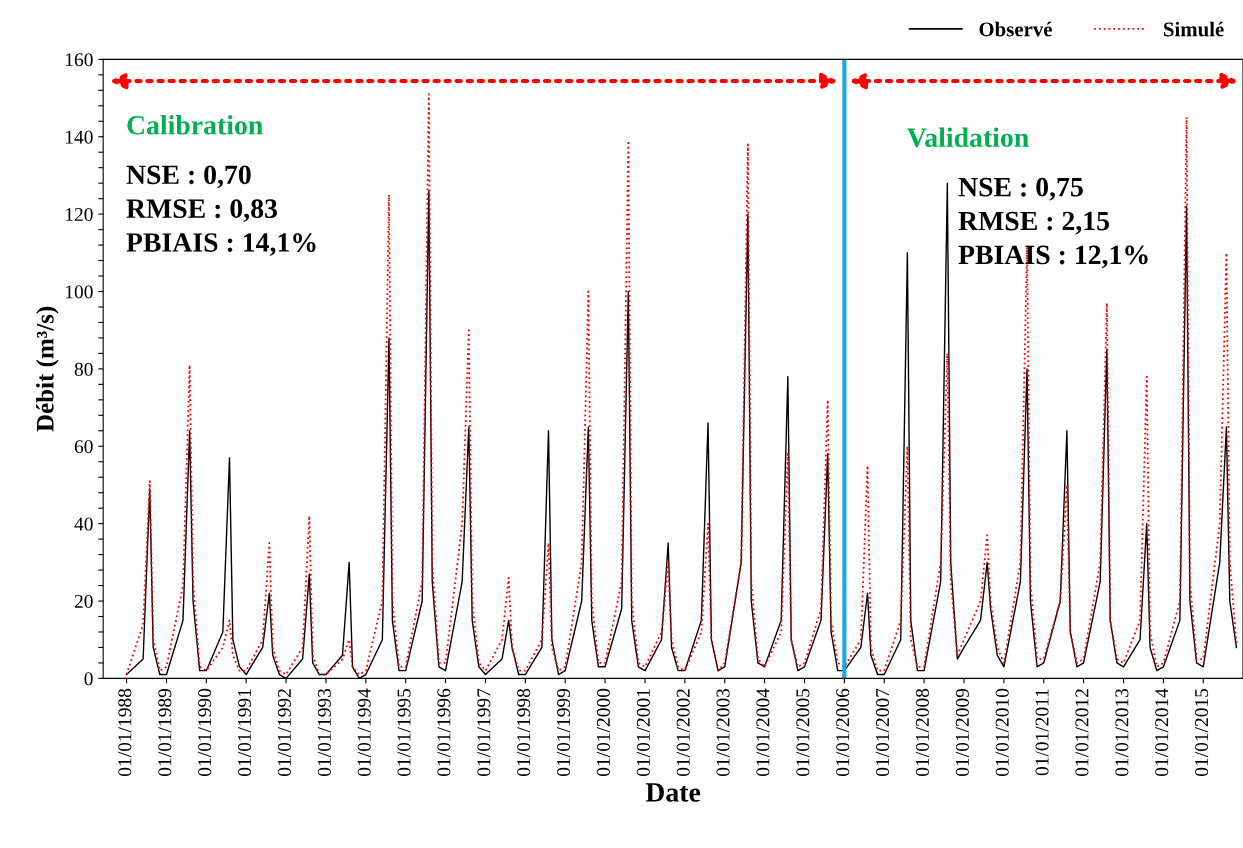  What do you see at coordinates (1122, 732) in the screenshot?
I see `x-tick-label: 01/01/2013` at bounding box center [1122, 732].